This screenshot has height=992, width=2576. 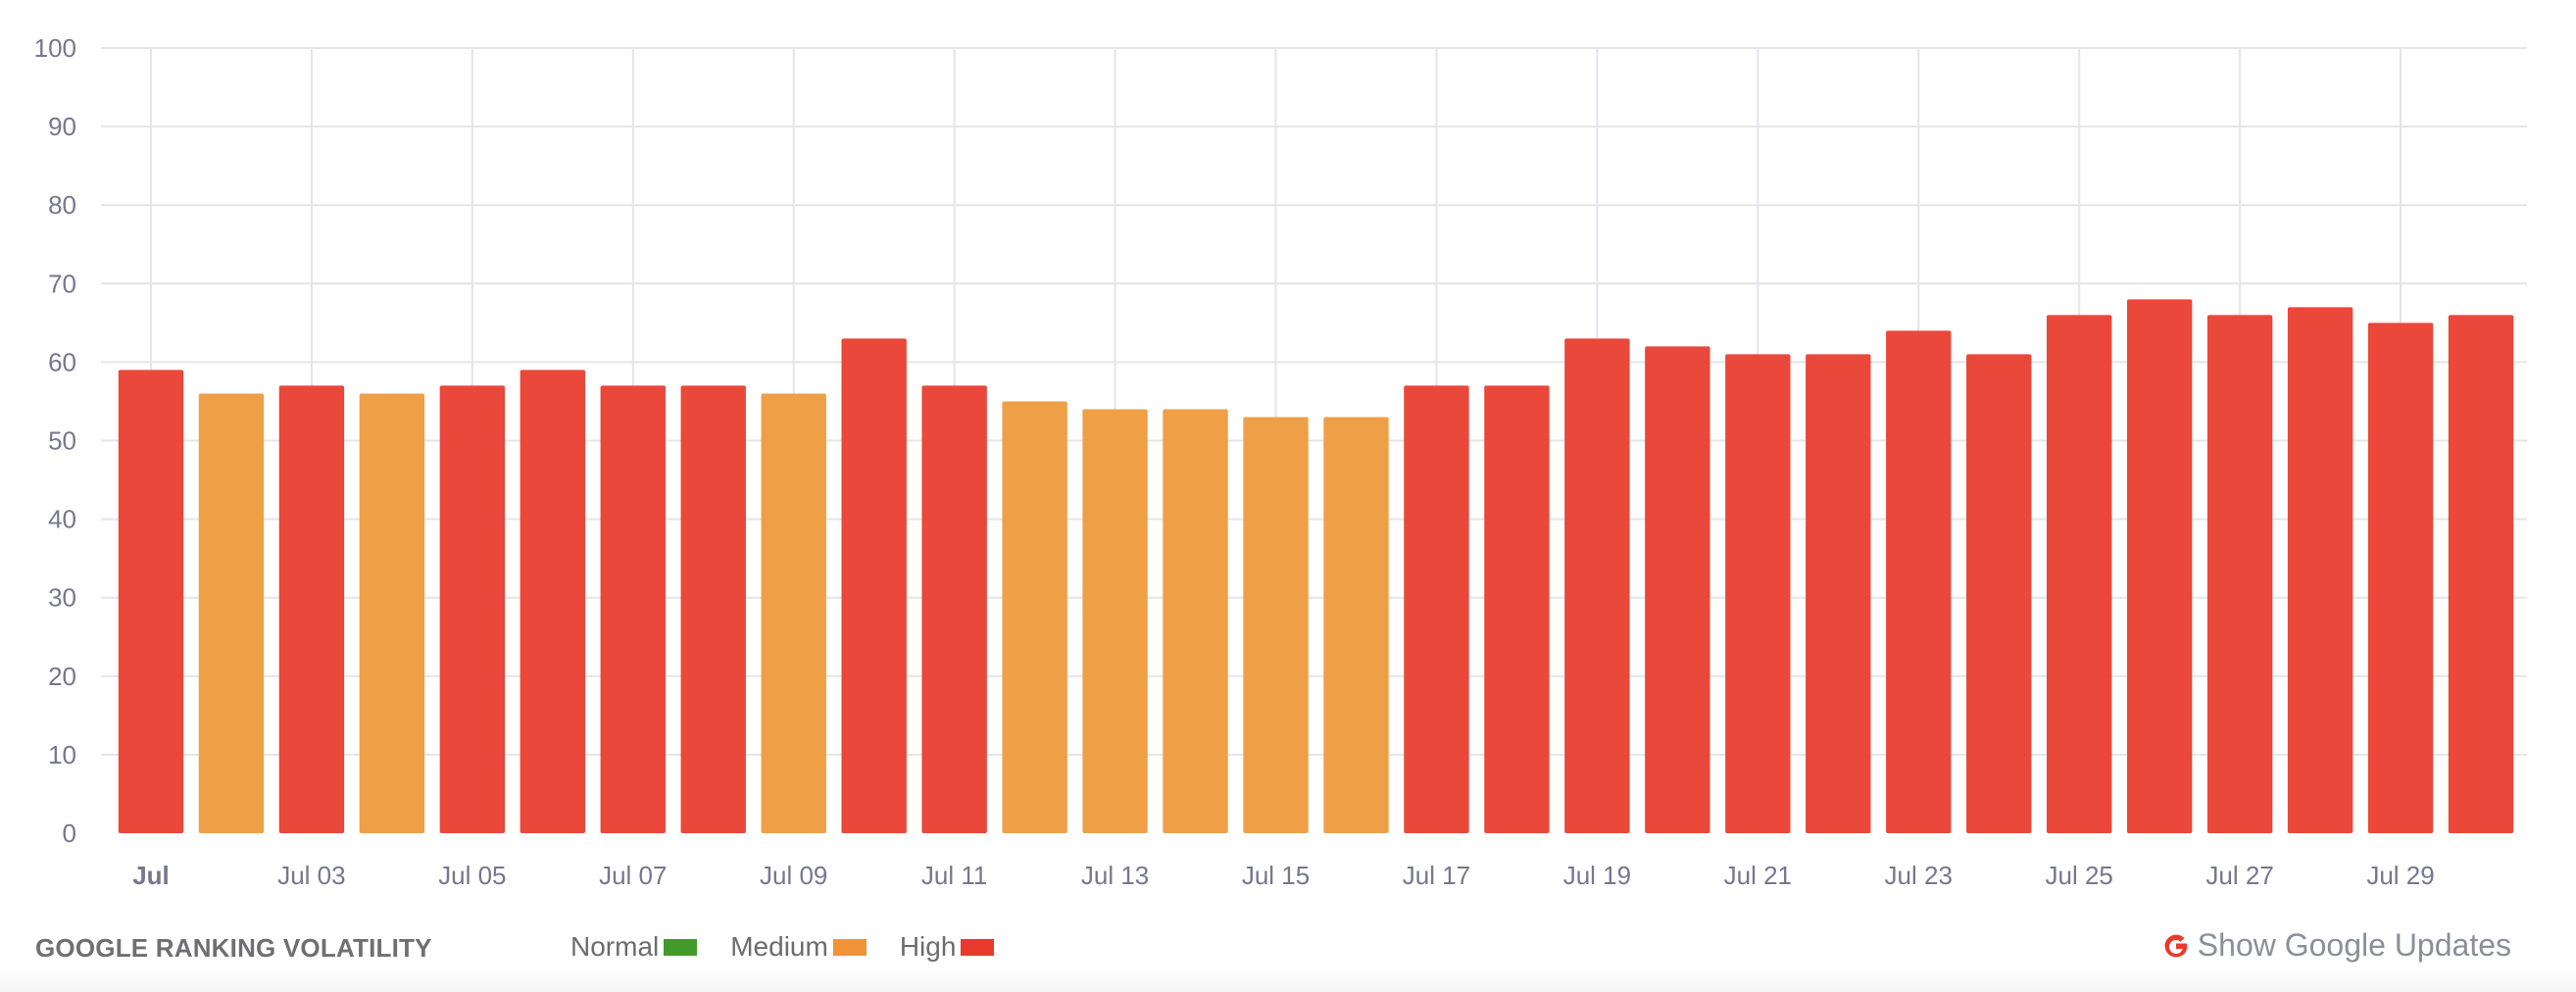 I want to click on legend-item-medium: Medium, so click(x=798, y=947).